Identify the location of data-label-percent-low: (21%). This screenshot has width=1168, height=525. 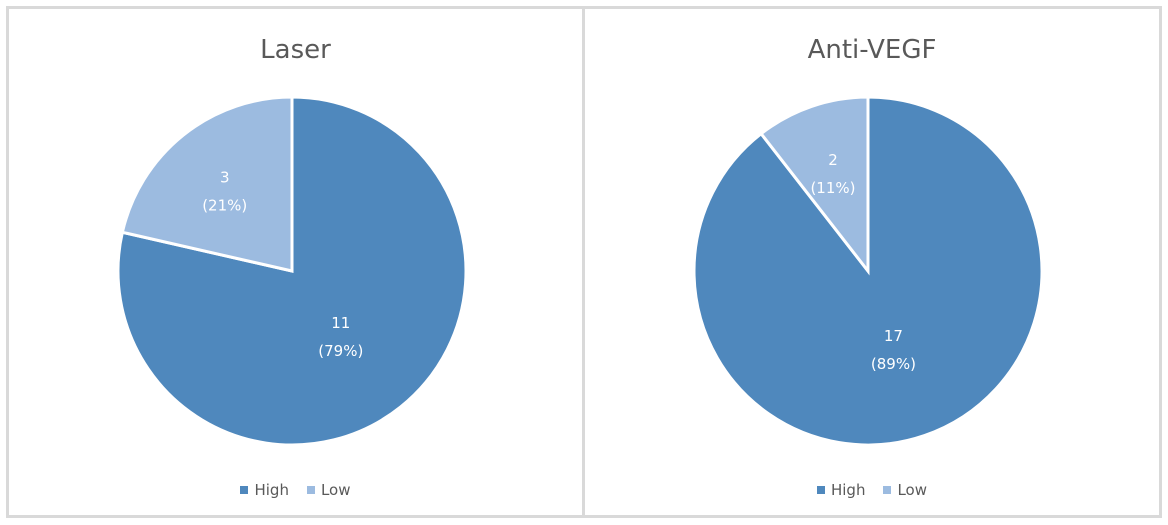
(224, 206).